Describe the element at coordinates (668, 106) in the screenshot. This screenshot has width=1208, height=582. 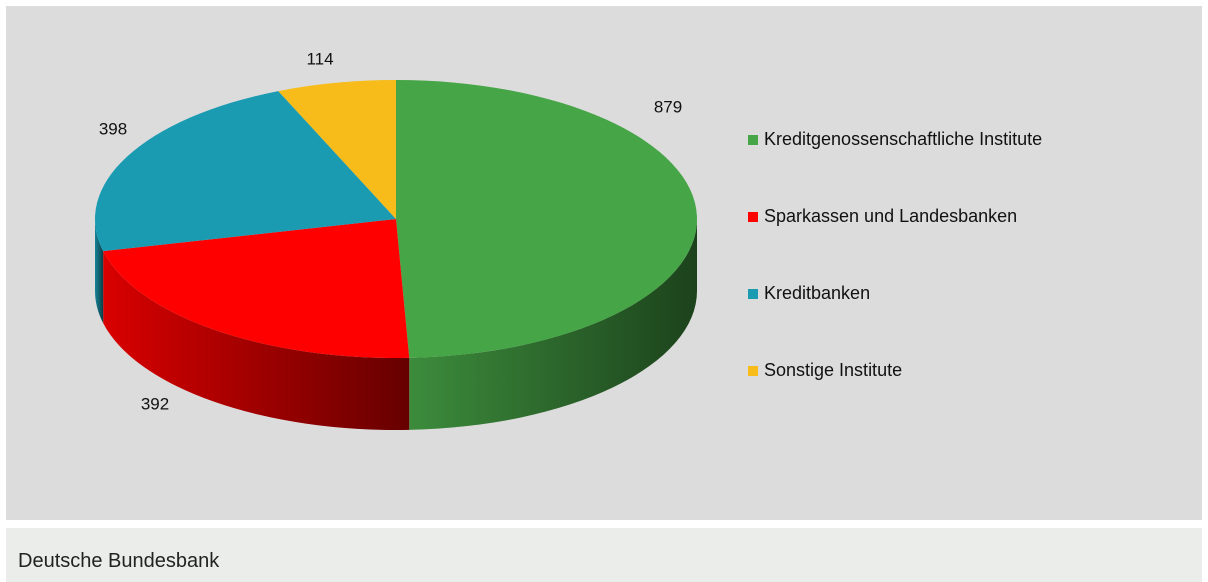
I see `data-label: 879` at that location.